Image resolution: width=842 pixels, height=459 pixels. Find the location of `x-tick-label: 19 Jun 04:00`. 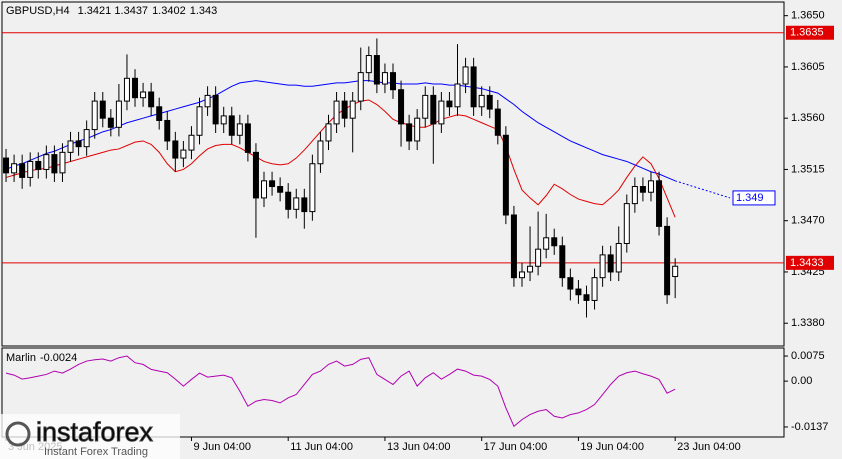

x-tick-label: 19 Jun 04:00 is located at coordinates (612, 447).